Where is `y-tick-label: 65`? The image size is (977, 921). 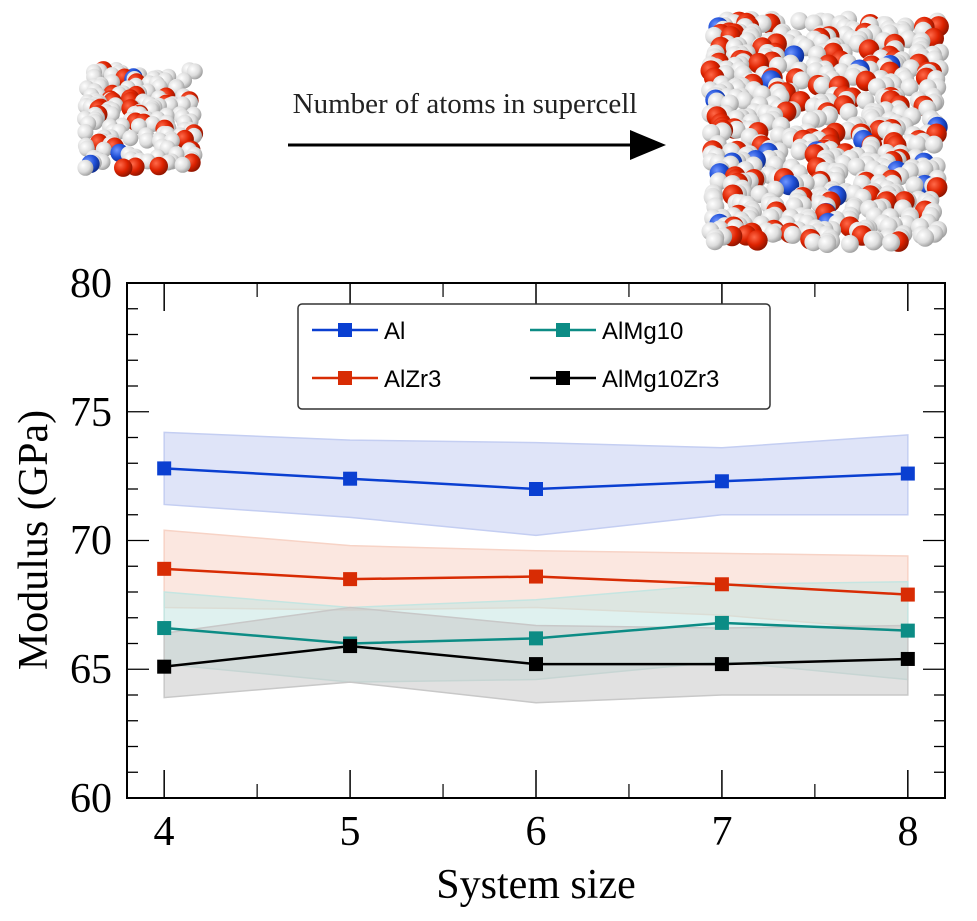
y-tick-label: 65 is located at coordinates (91, 670).